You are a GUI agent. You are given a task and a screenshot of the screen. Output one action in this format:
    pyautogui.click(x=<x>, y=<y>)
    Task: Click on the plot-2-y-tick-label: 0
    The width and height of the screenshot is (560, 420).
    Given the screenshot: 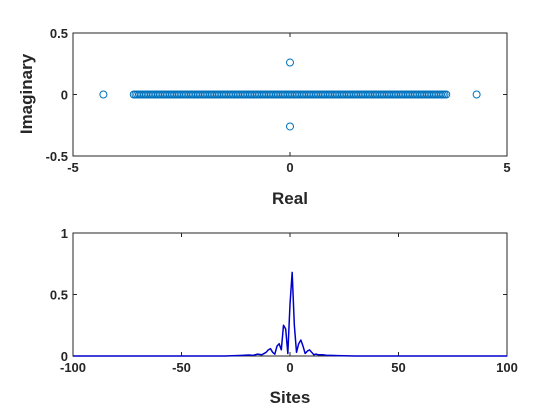 What is the action you would take?
    pyautogui.click(x=64, y=356)
    